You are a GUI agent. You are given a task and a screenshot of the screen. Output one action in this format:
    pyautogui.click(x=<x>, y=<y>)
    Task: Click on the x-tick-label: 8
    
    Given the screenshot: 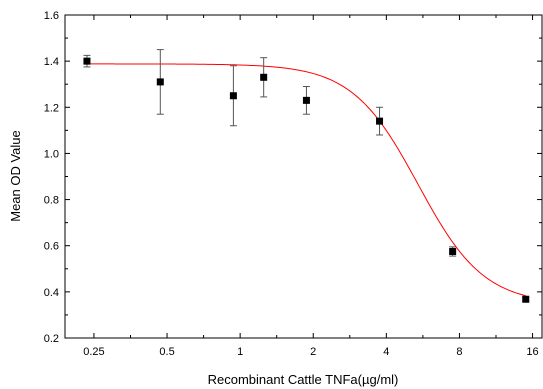 What is the action you would take?
    pyautogui.click(x=459, y=352)
    